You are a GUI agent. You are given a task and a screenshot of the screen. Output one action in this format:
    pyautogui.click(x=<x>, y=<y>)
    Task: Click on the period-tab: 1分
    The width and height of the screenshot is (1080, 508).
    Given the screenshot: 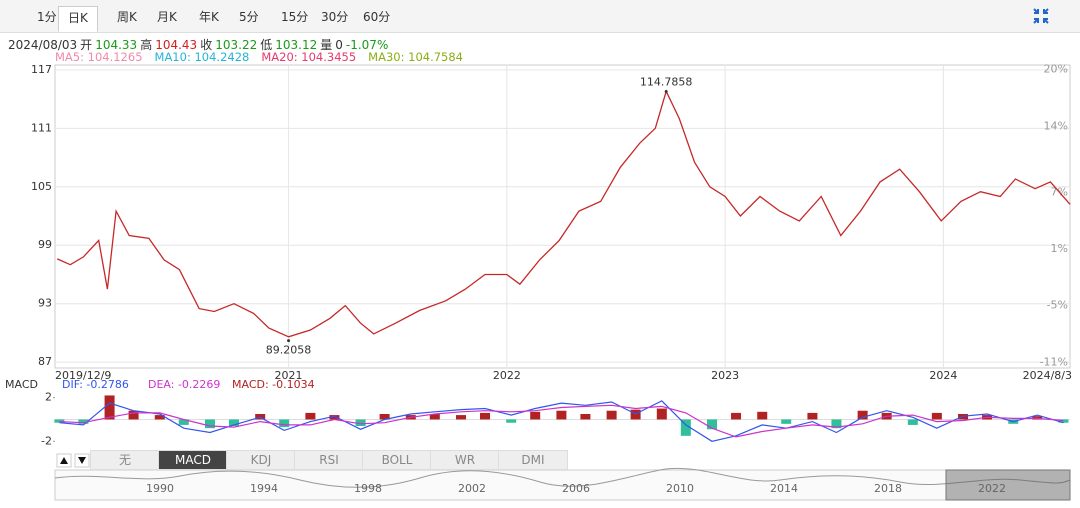 What is the action you would take?
    pyautogui.click(x=47, y=17)
    